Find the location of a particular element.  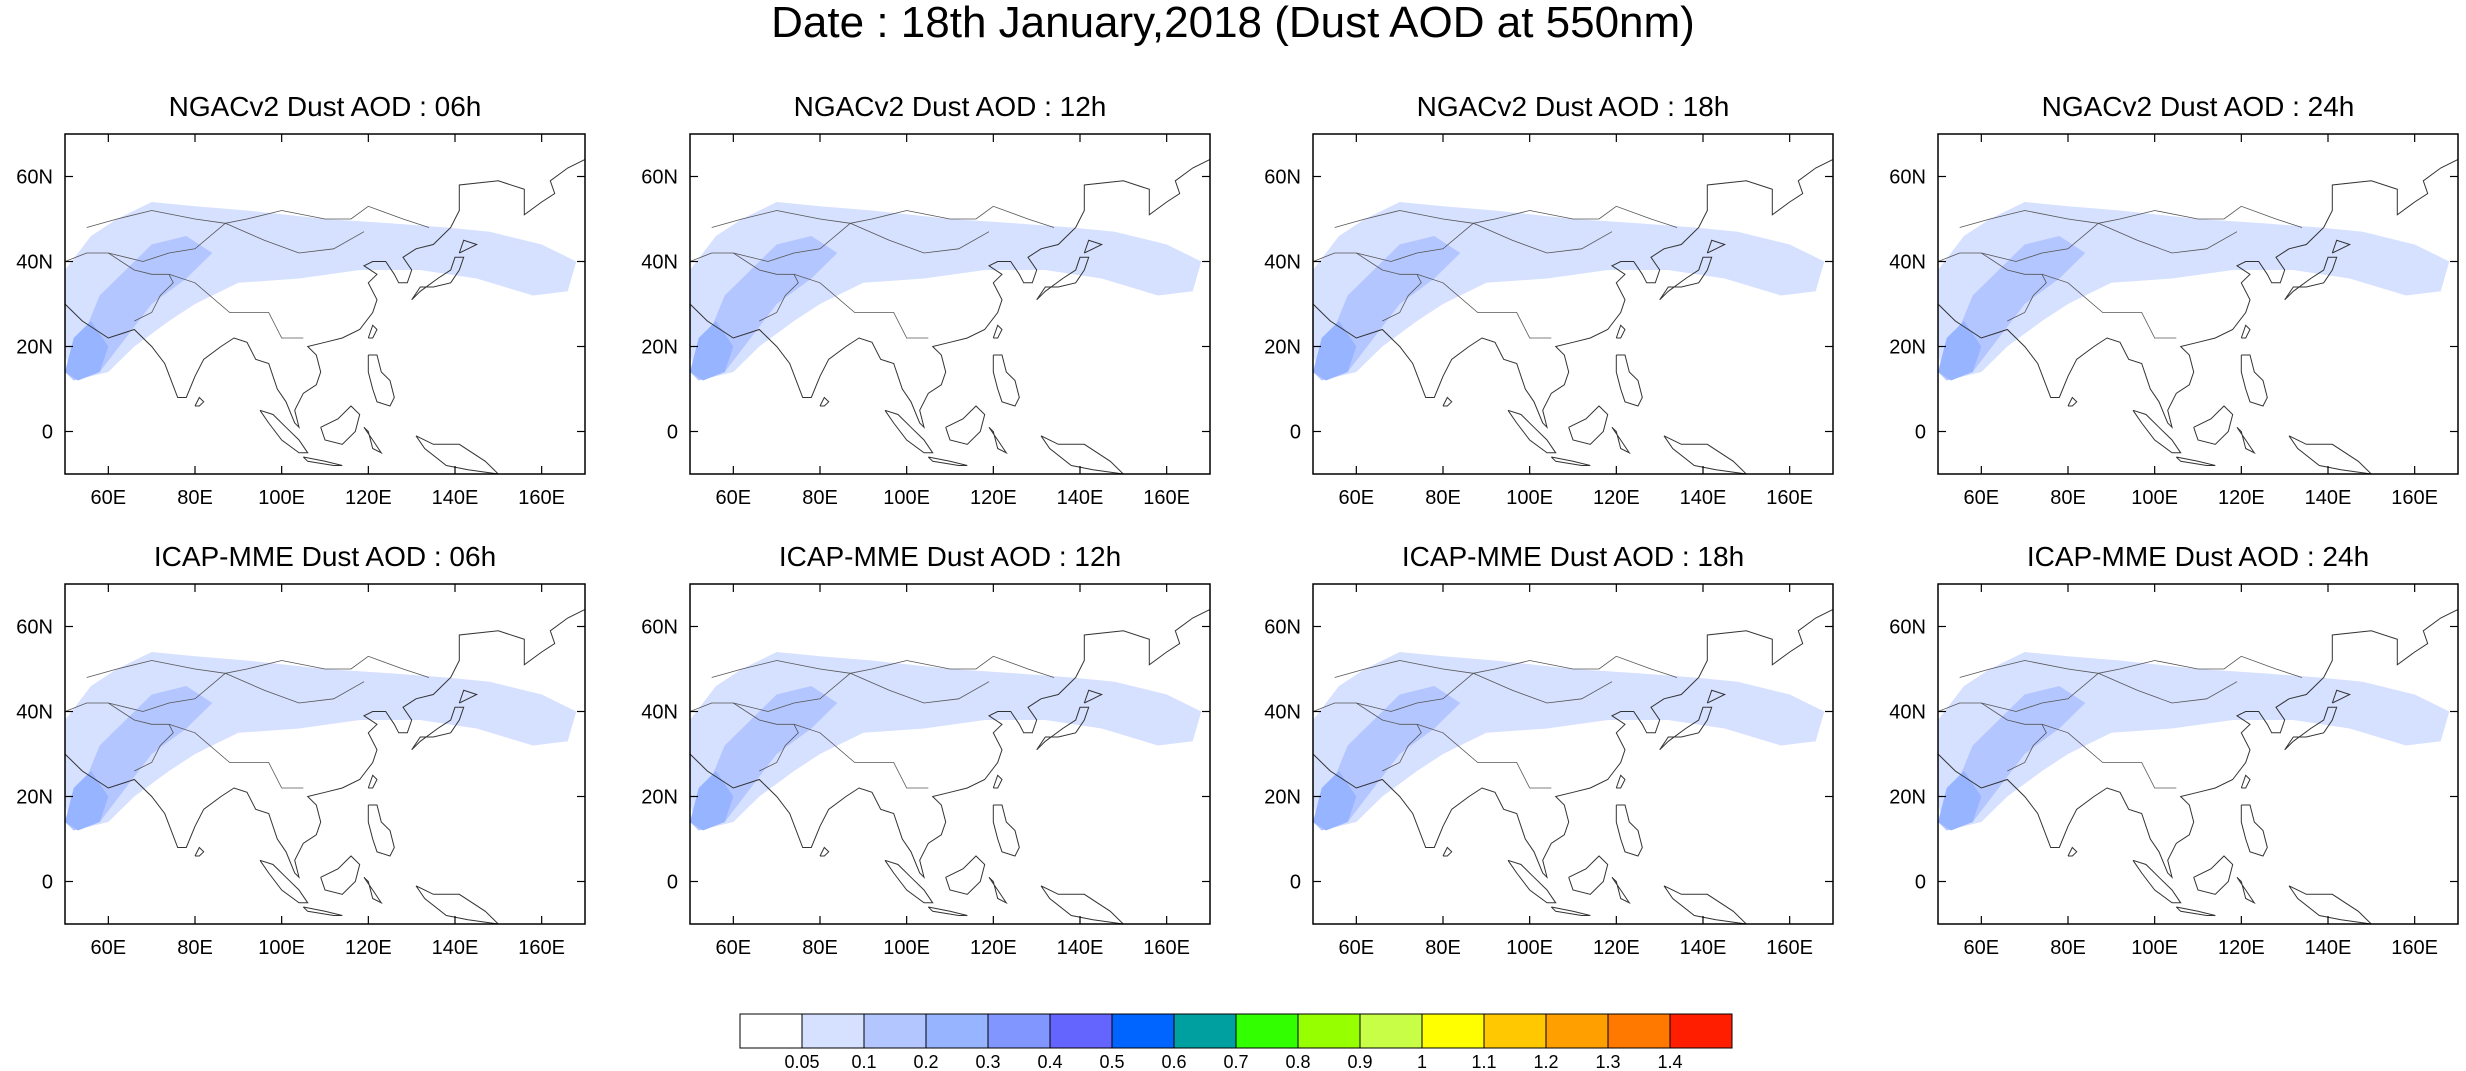

panel-title: NGACv2 Dust AOD : 12h is located at coordinates (950, 106).